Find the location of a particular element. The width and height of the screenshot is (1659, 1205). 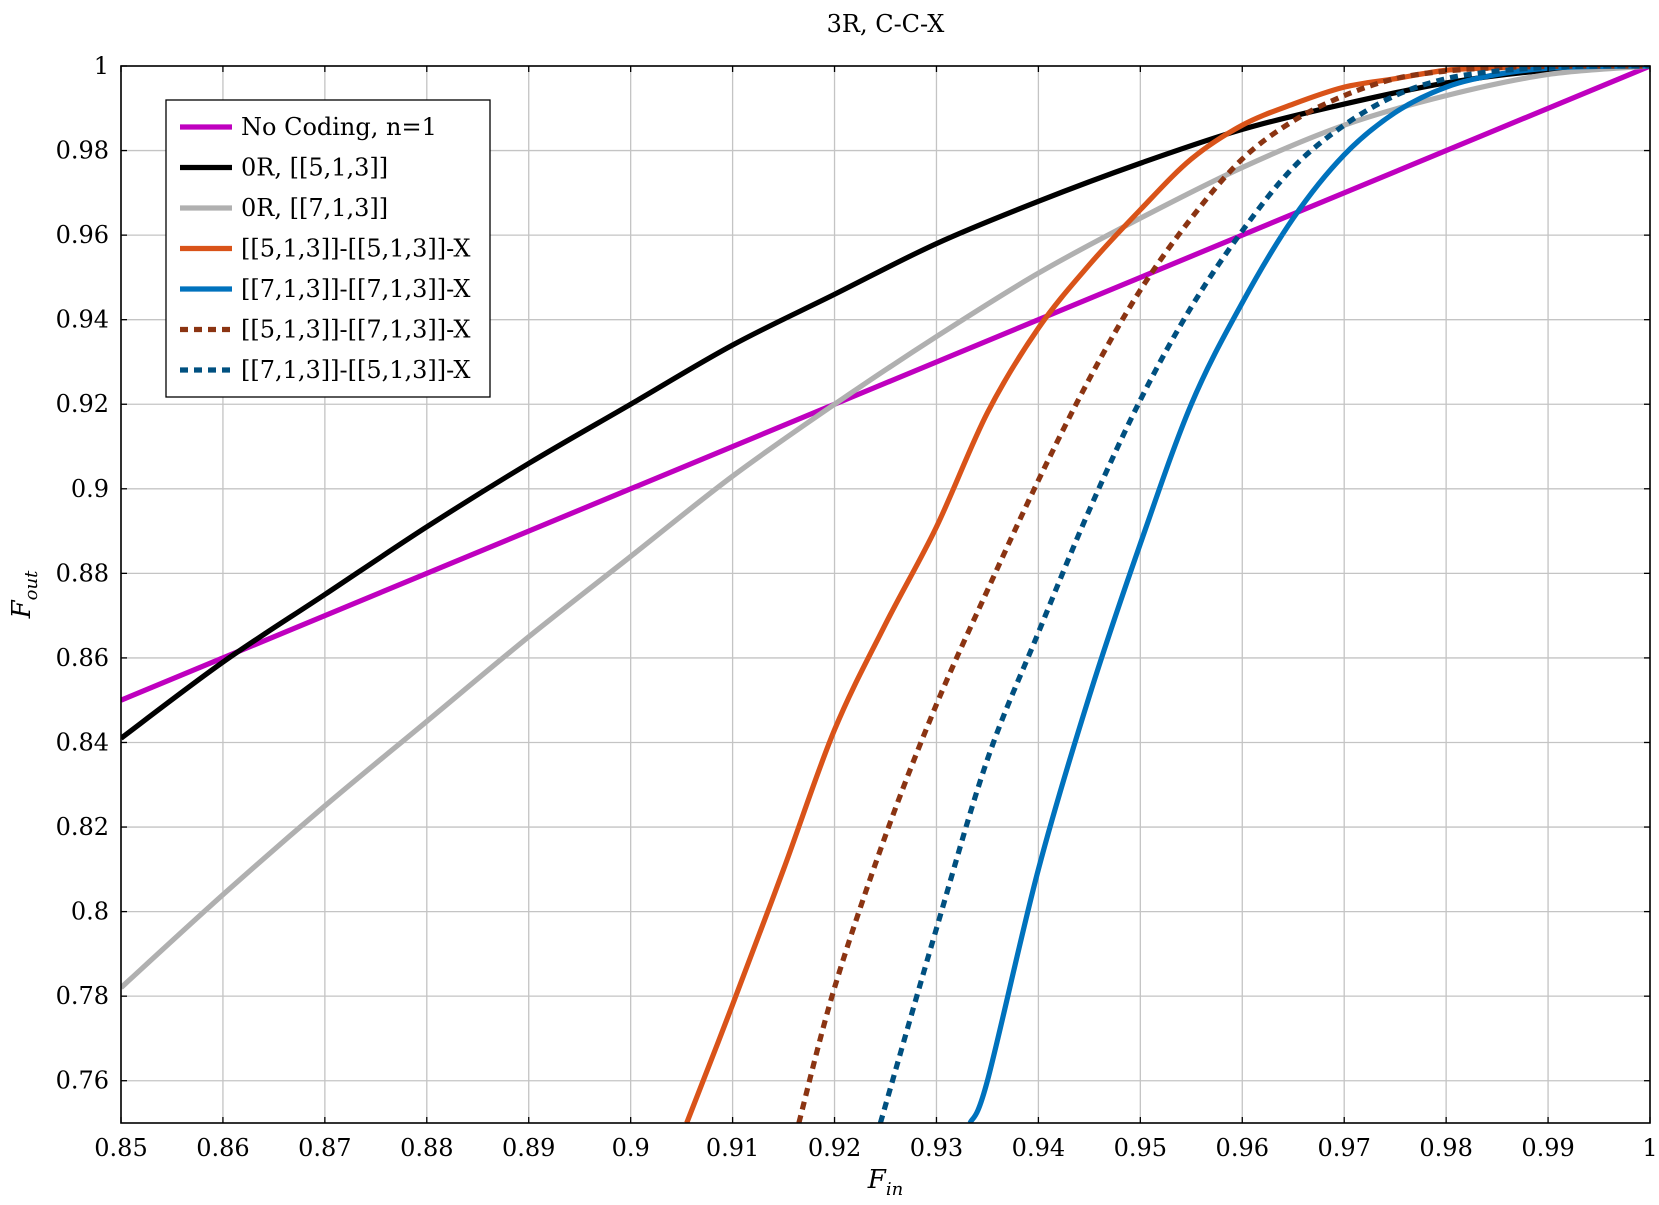

legend-label: No Coding, n=1 is located at coordinates (339, 127).